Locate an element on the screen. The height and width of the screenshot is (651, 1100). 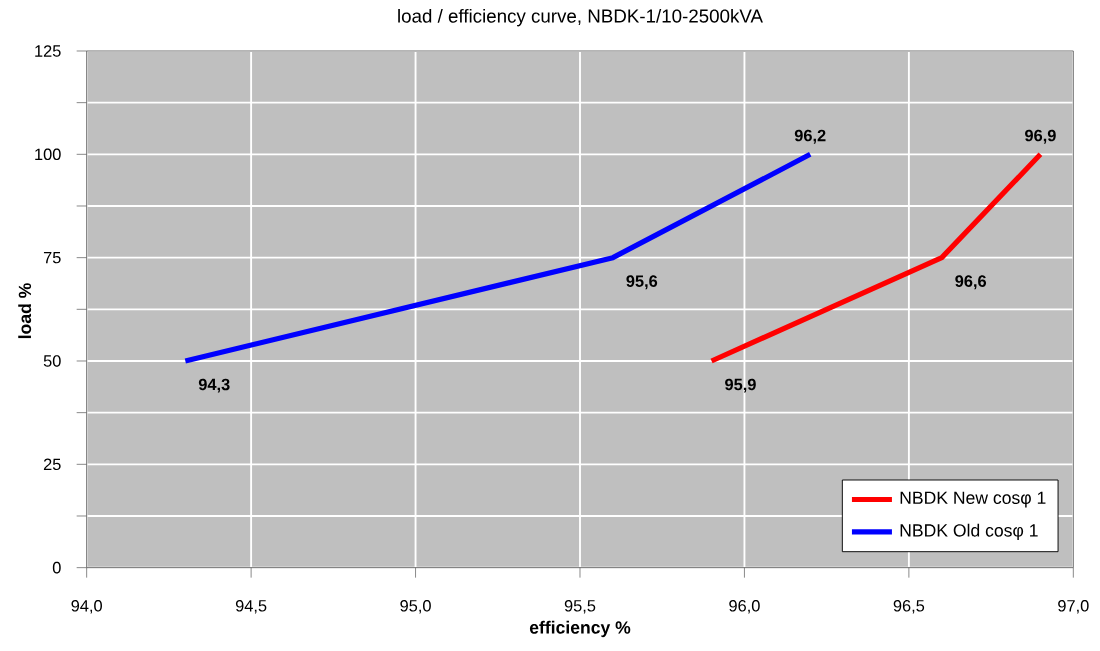
y-tick-label: 125 is located at coordinates (48, 51).